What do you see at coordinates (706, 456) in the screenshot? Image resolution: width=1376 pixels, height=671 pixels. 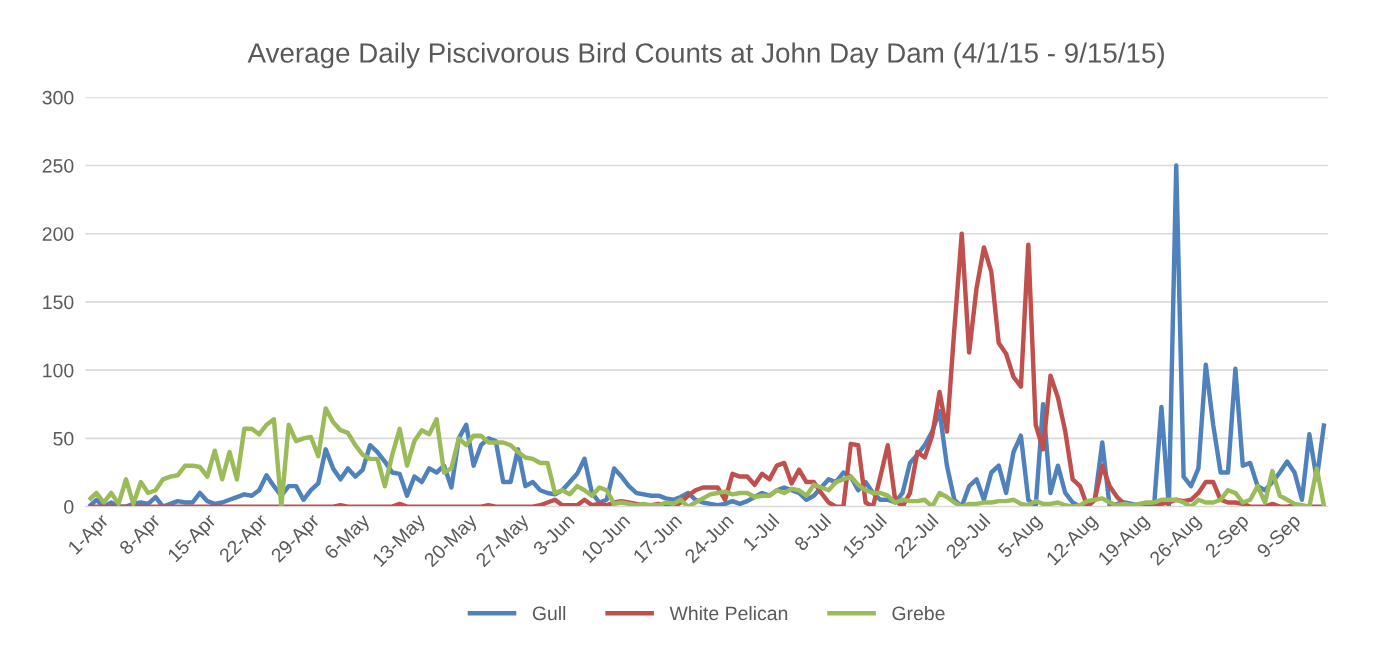 I see `line-series` at bounding box center [706, 456].